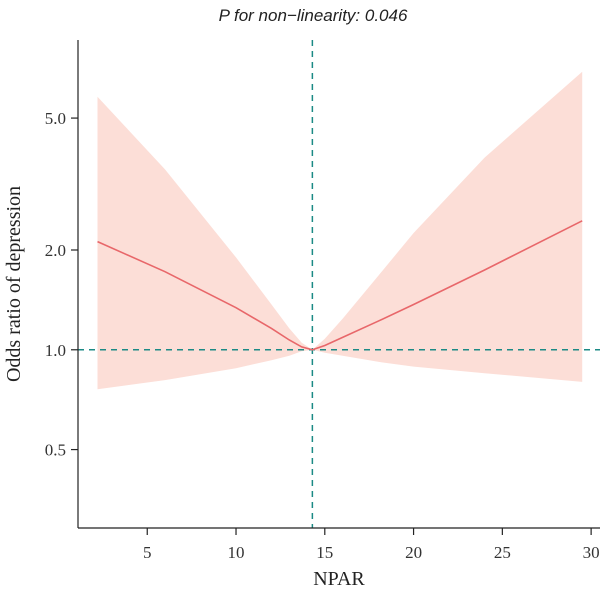 The height and width of the screenshot is (597, 600). Describe the element at coordinates (591, 552) in the screenshot. I see `x-tick-label: 30` at that location.